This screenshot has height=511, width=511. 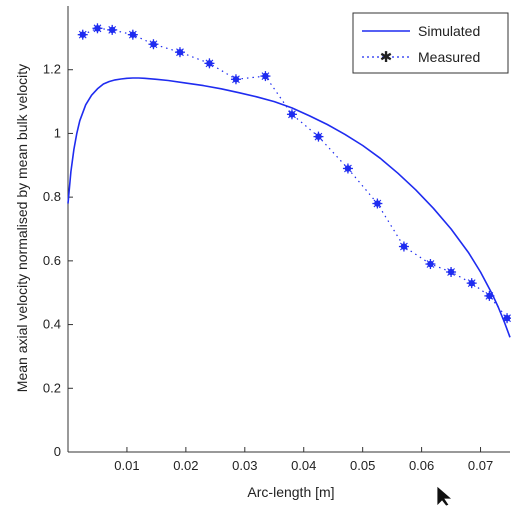 I want to click on y-axis-ticks: 0 0.2 0.4 0.6 0.8 1 1.2, so click(x=58, y=260).